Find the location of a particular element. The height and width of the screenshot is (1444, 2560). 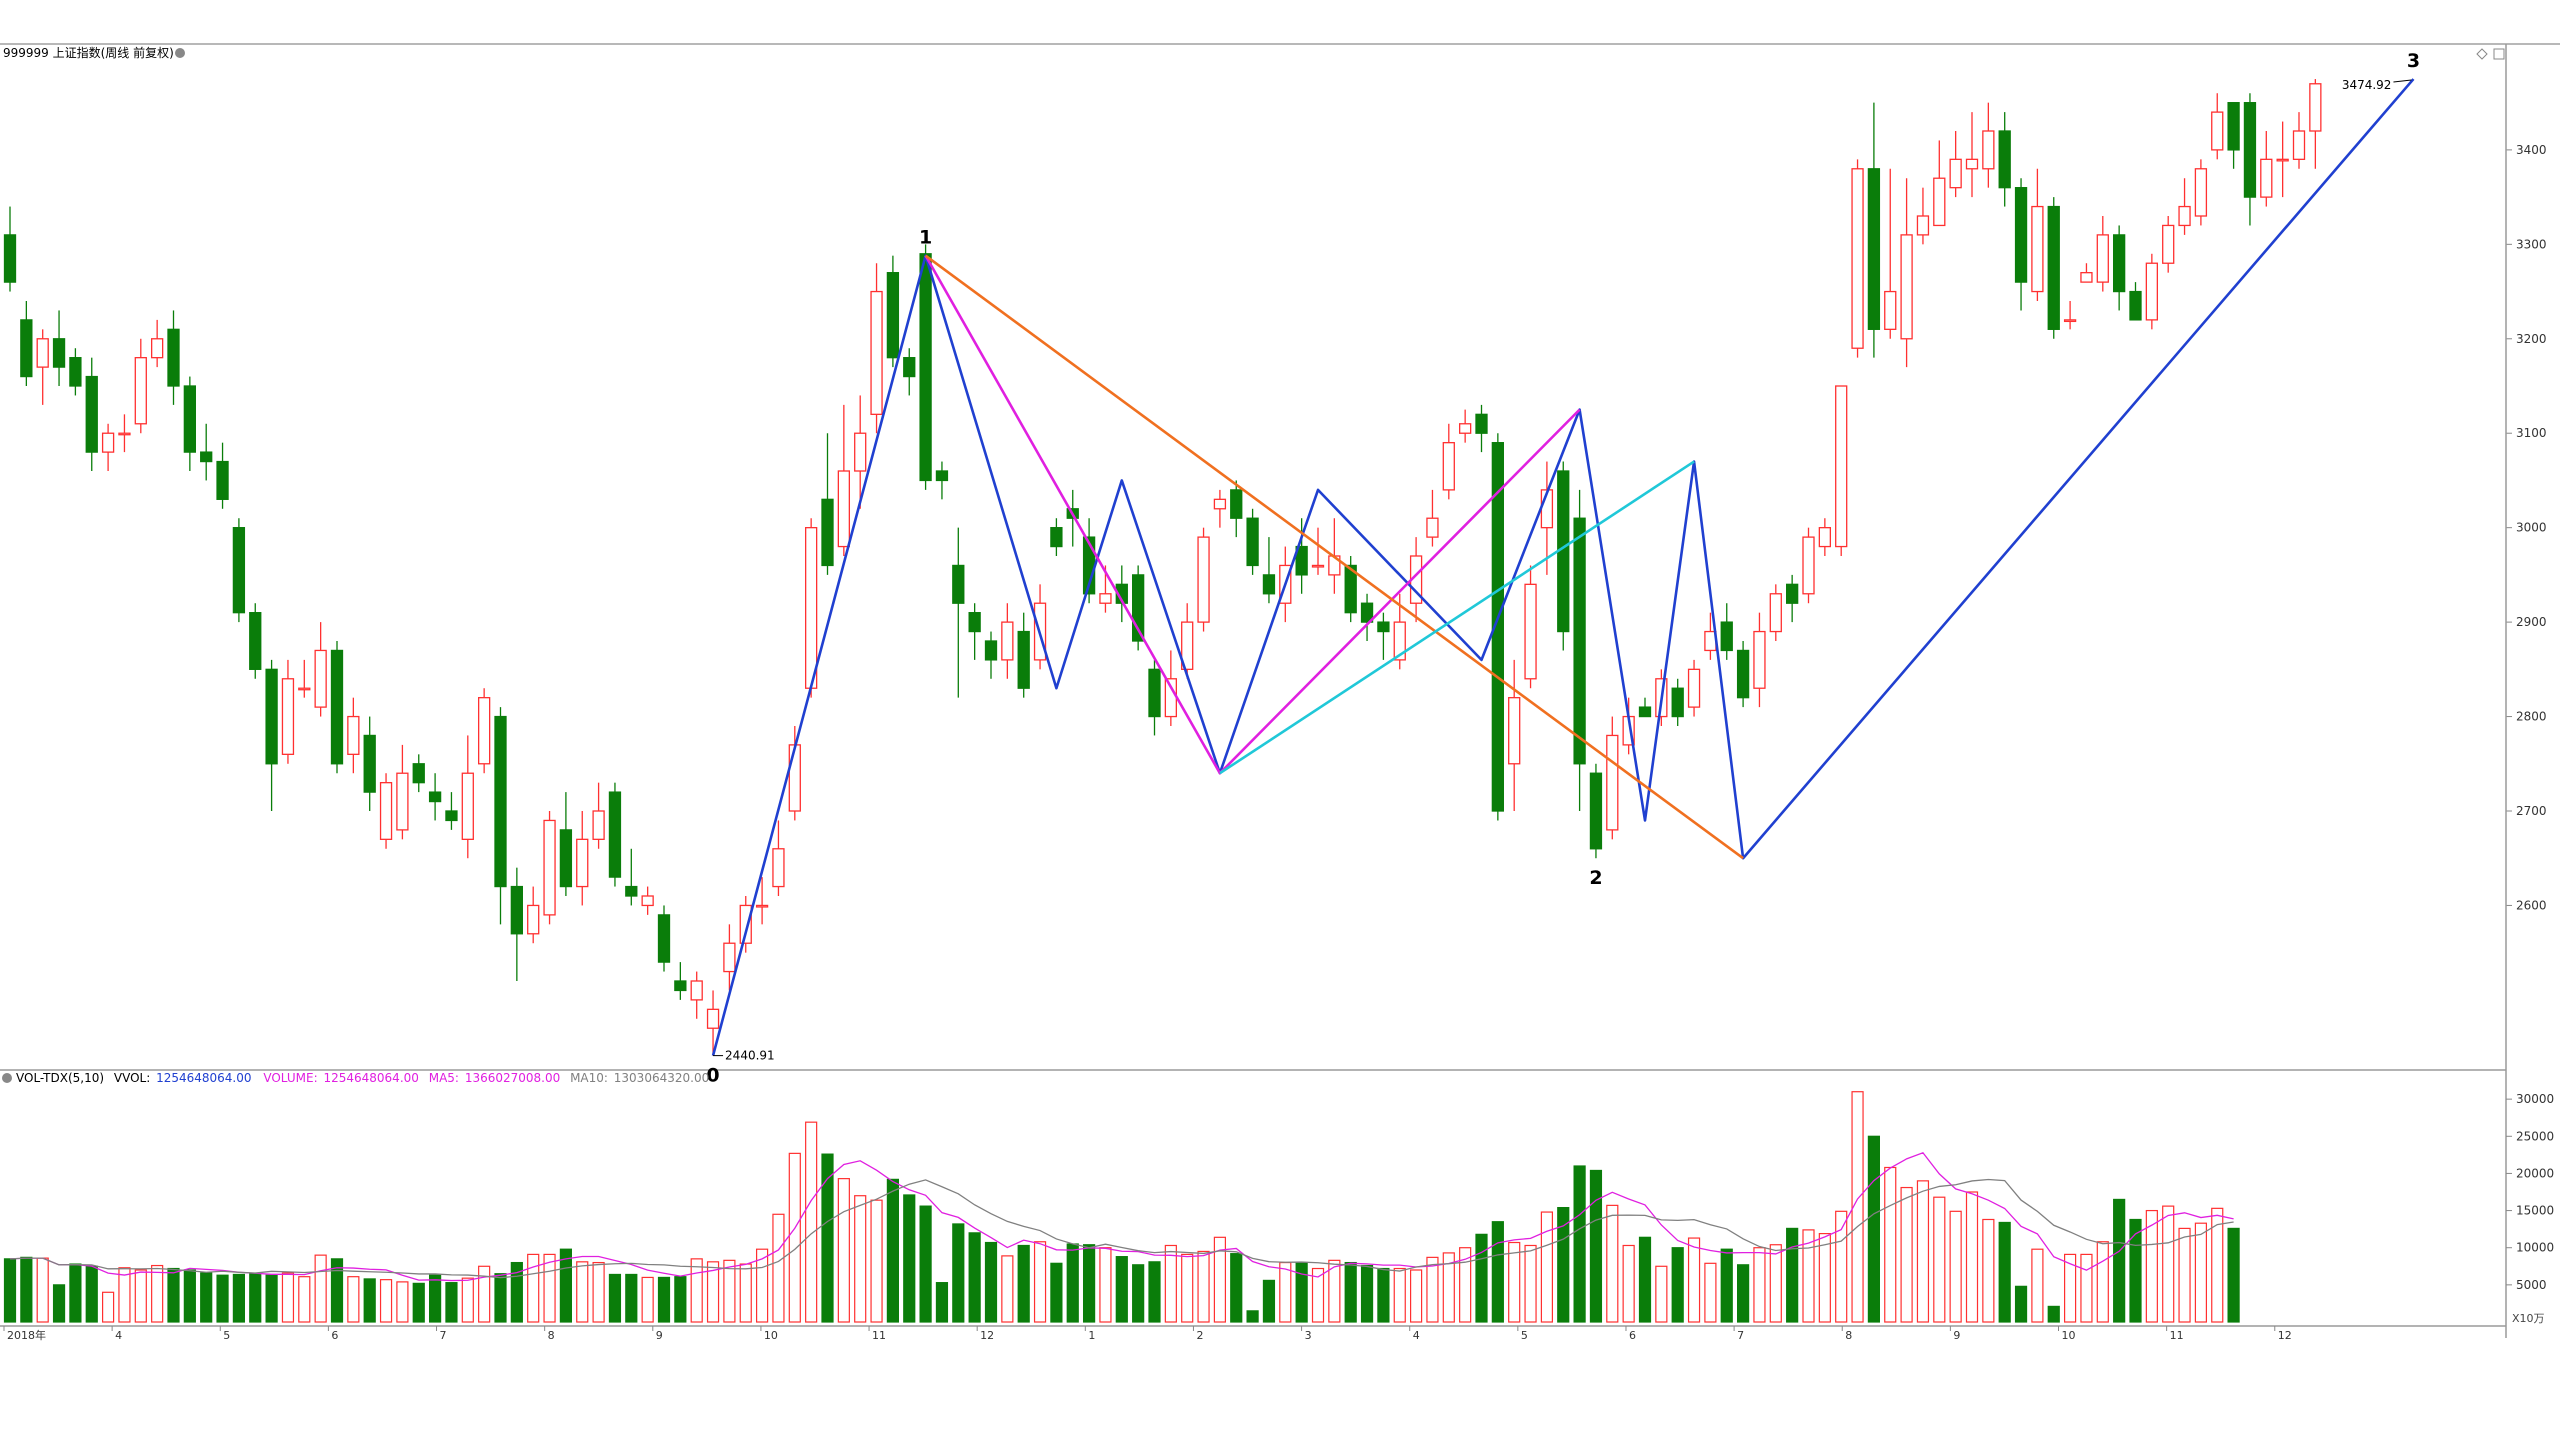

time-tick-label: 4 is located at coordinates (1416, 1335).